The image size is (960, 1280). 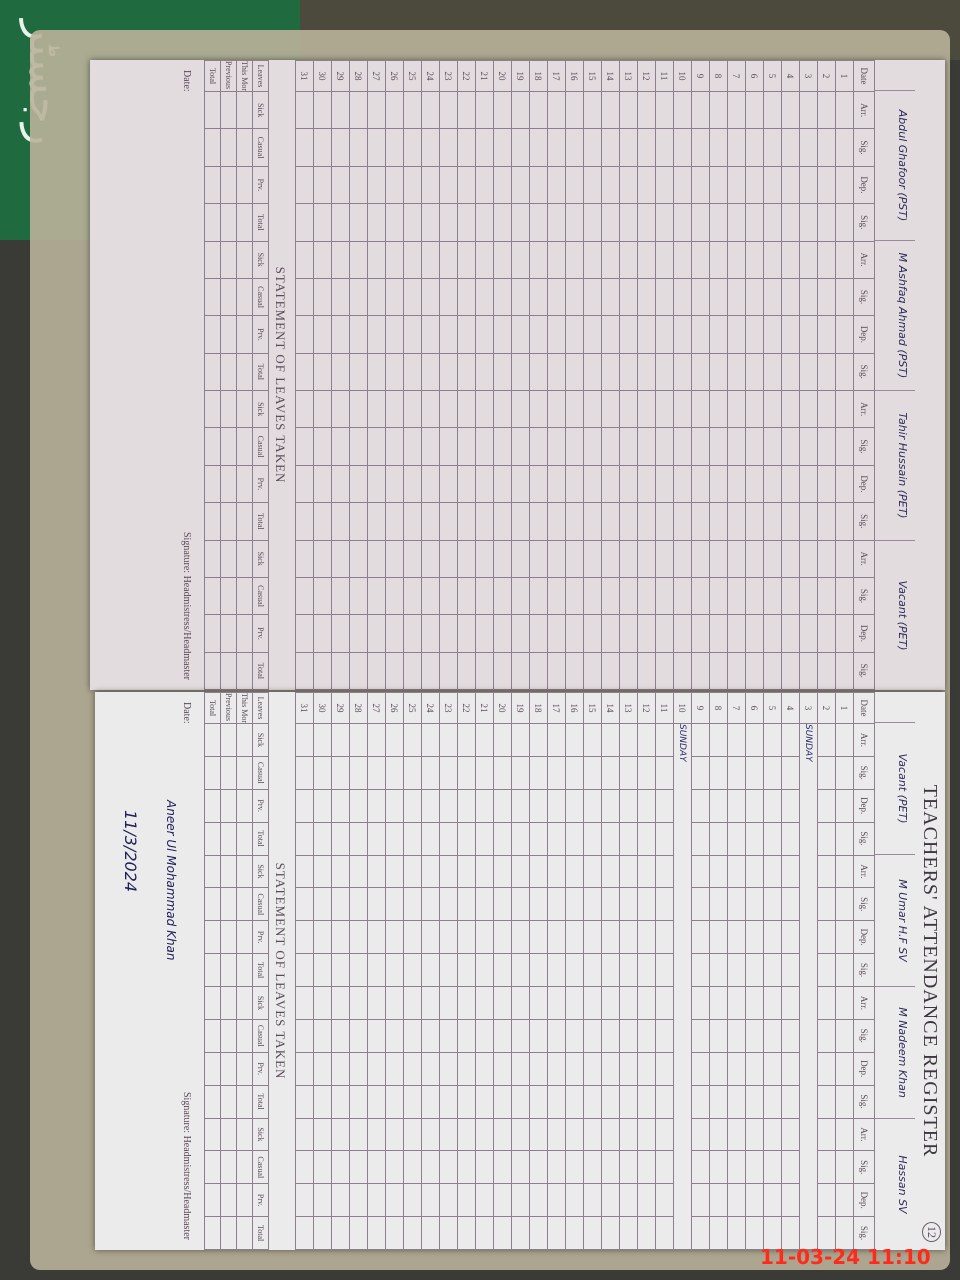 I want to click on table-row: 23, so click(x=448, y=375).